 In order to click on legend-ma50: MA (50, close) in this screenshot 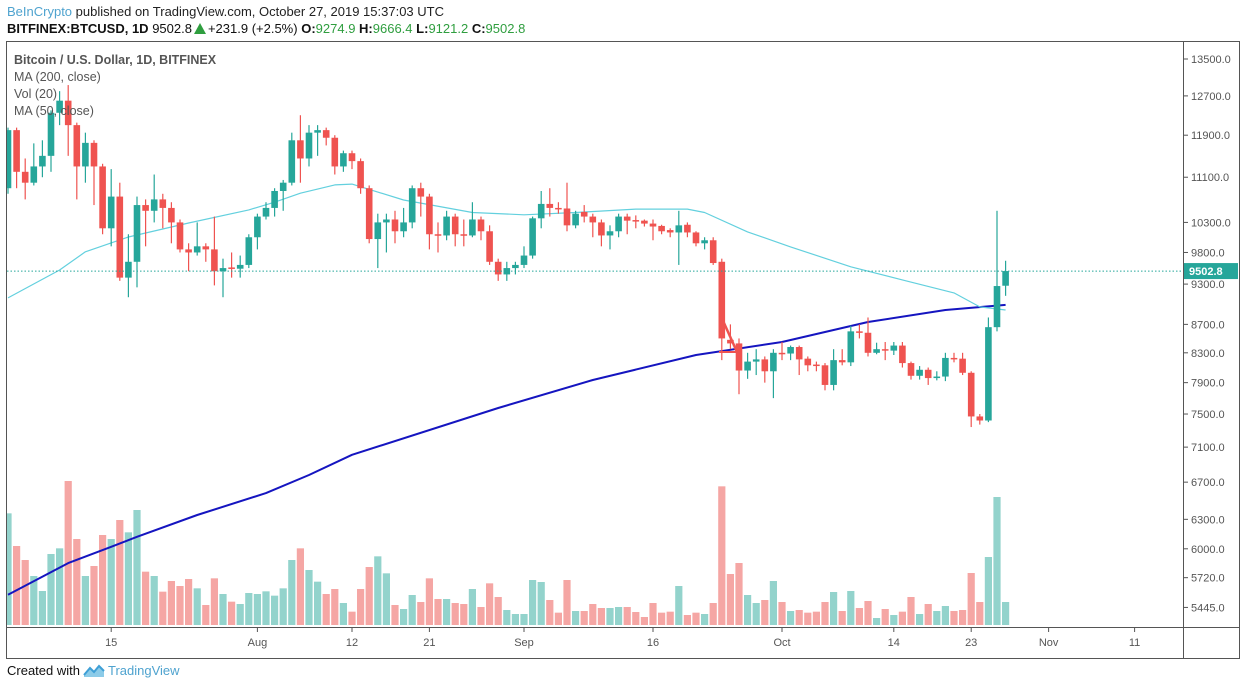, I will do `click(54, 111)`.